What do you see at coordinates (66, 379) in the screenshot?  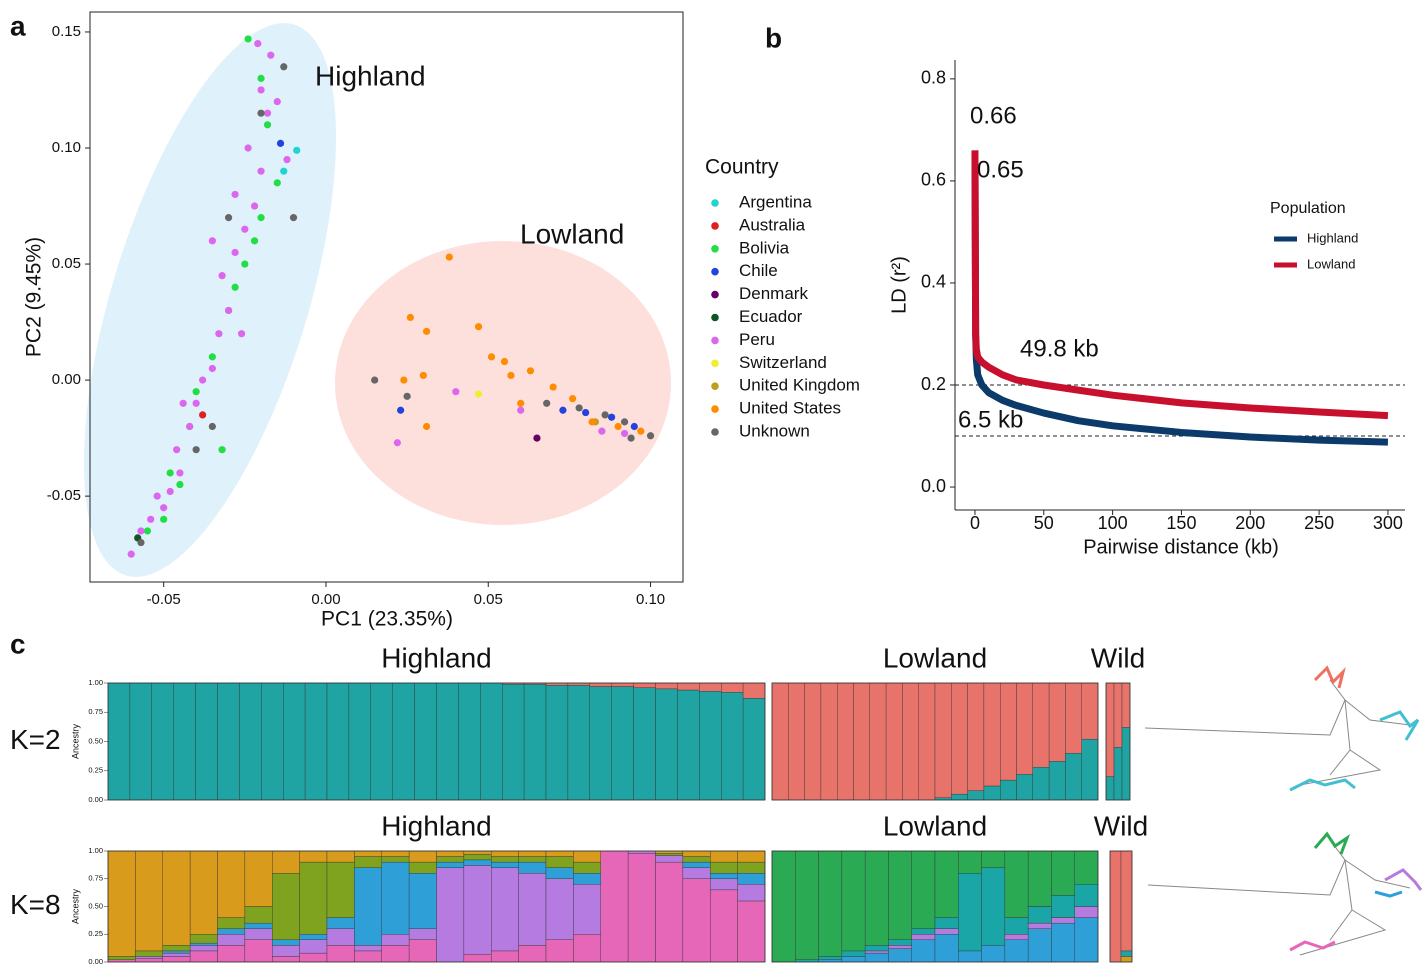 I see `y-tick-label: 0.00` at bounding box center [66, 379].